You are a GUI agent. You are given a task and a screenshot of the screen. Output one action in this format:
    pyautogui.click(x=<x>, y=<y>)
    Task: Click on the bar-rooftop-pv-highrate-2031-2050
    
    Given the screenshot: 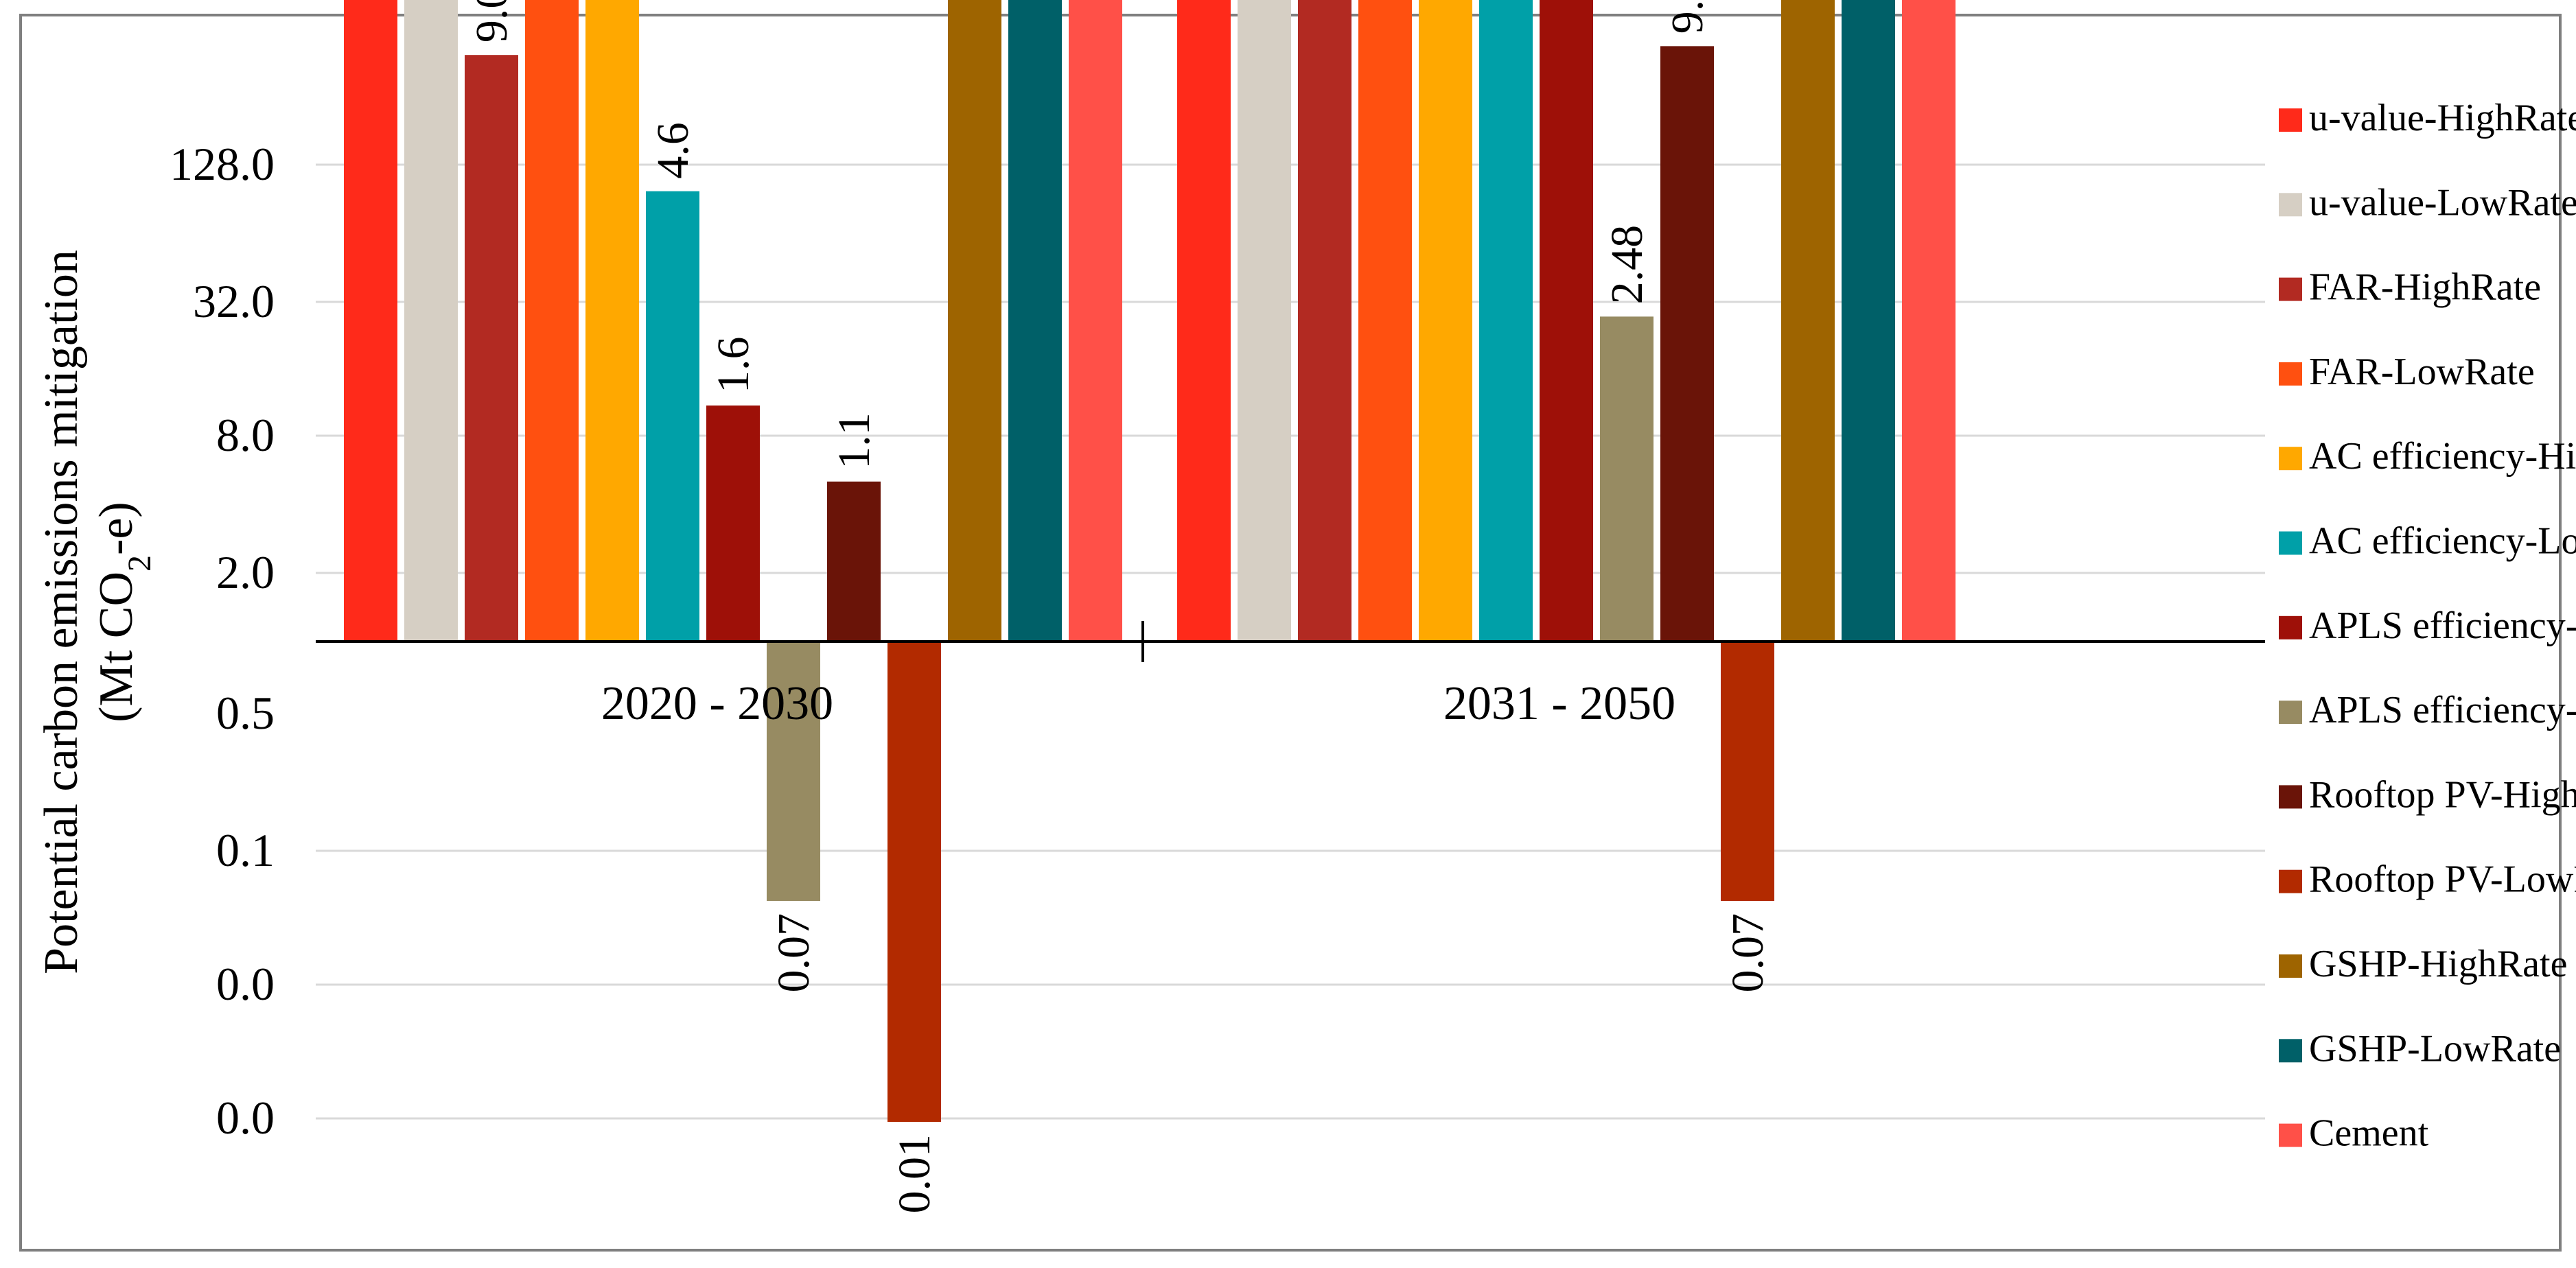 What is the action you would take?
    pyautogui.click(x=1687, y=344)
    